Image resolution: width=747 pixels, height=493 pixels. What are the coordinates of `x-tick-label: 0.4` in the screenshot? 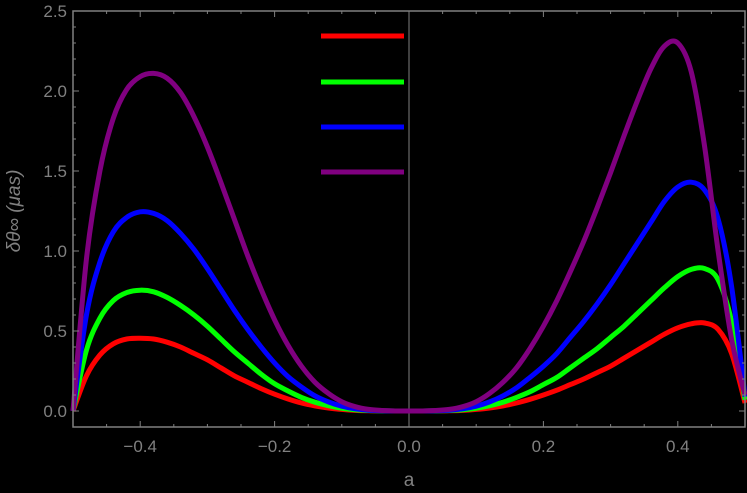 It's located at (678, 446).